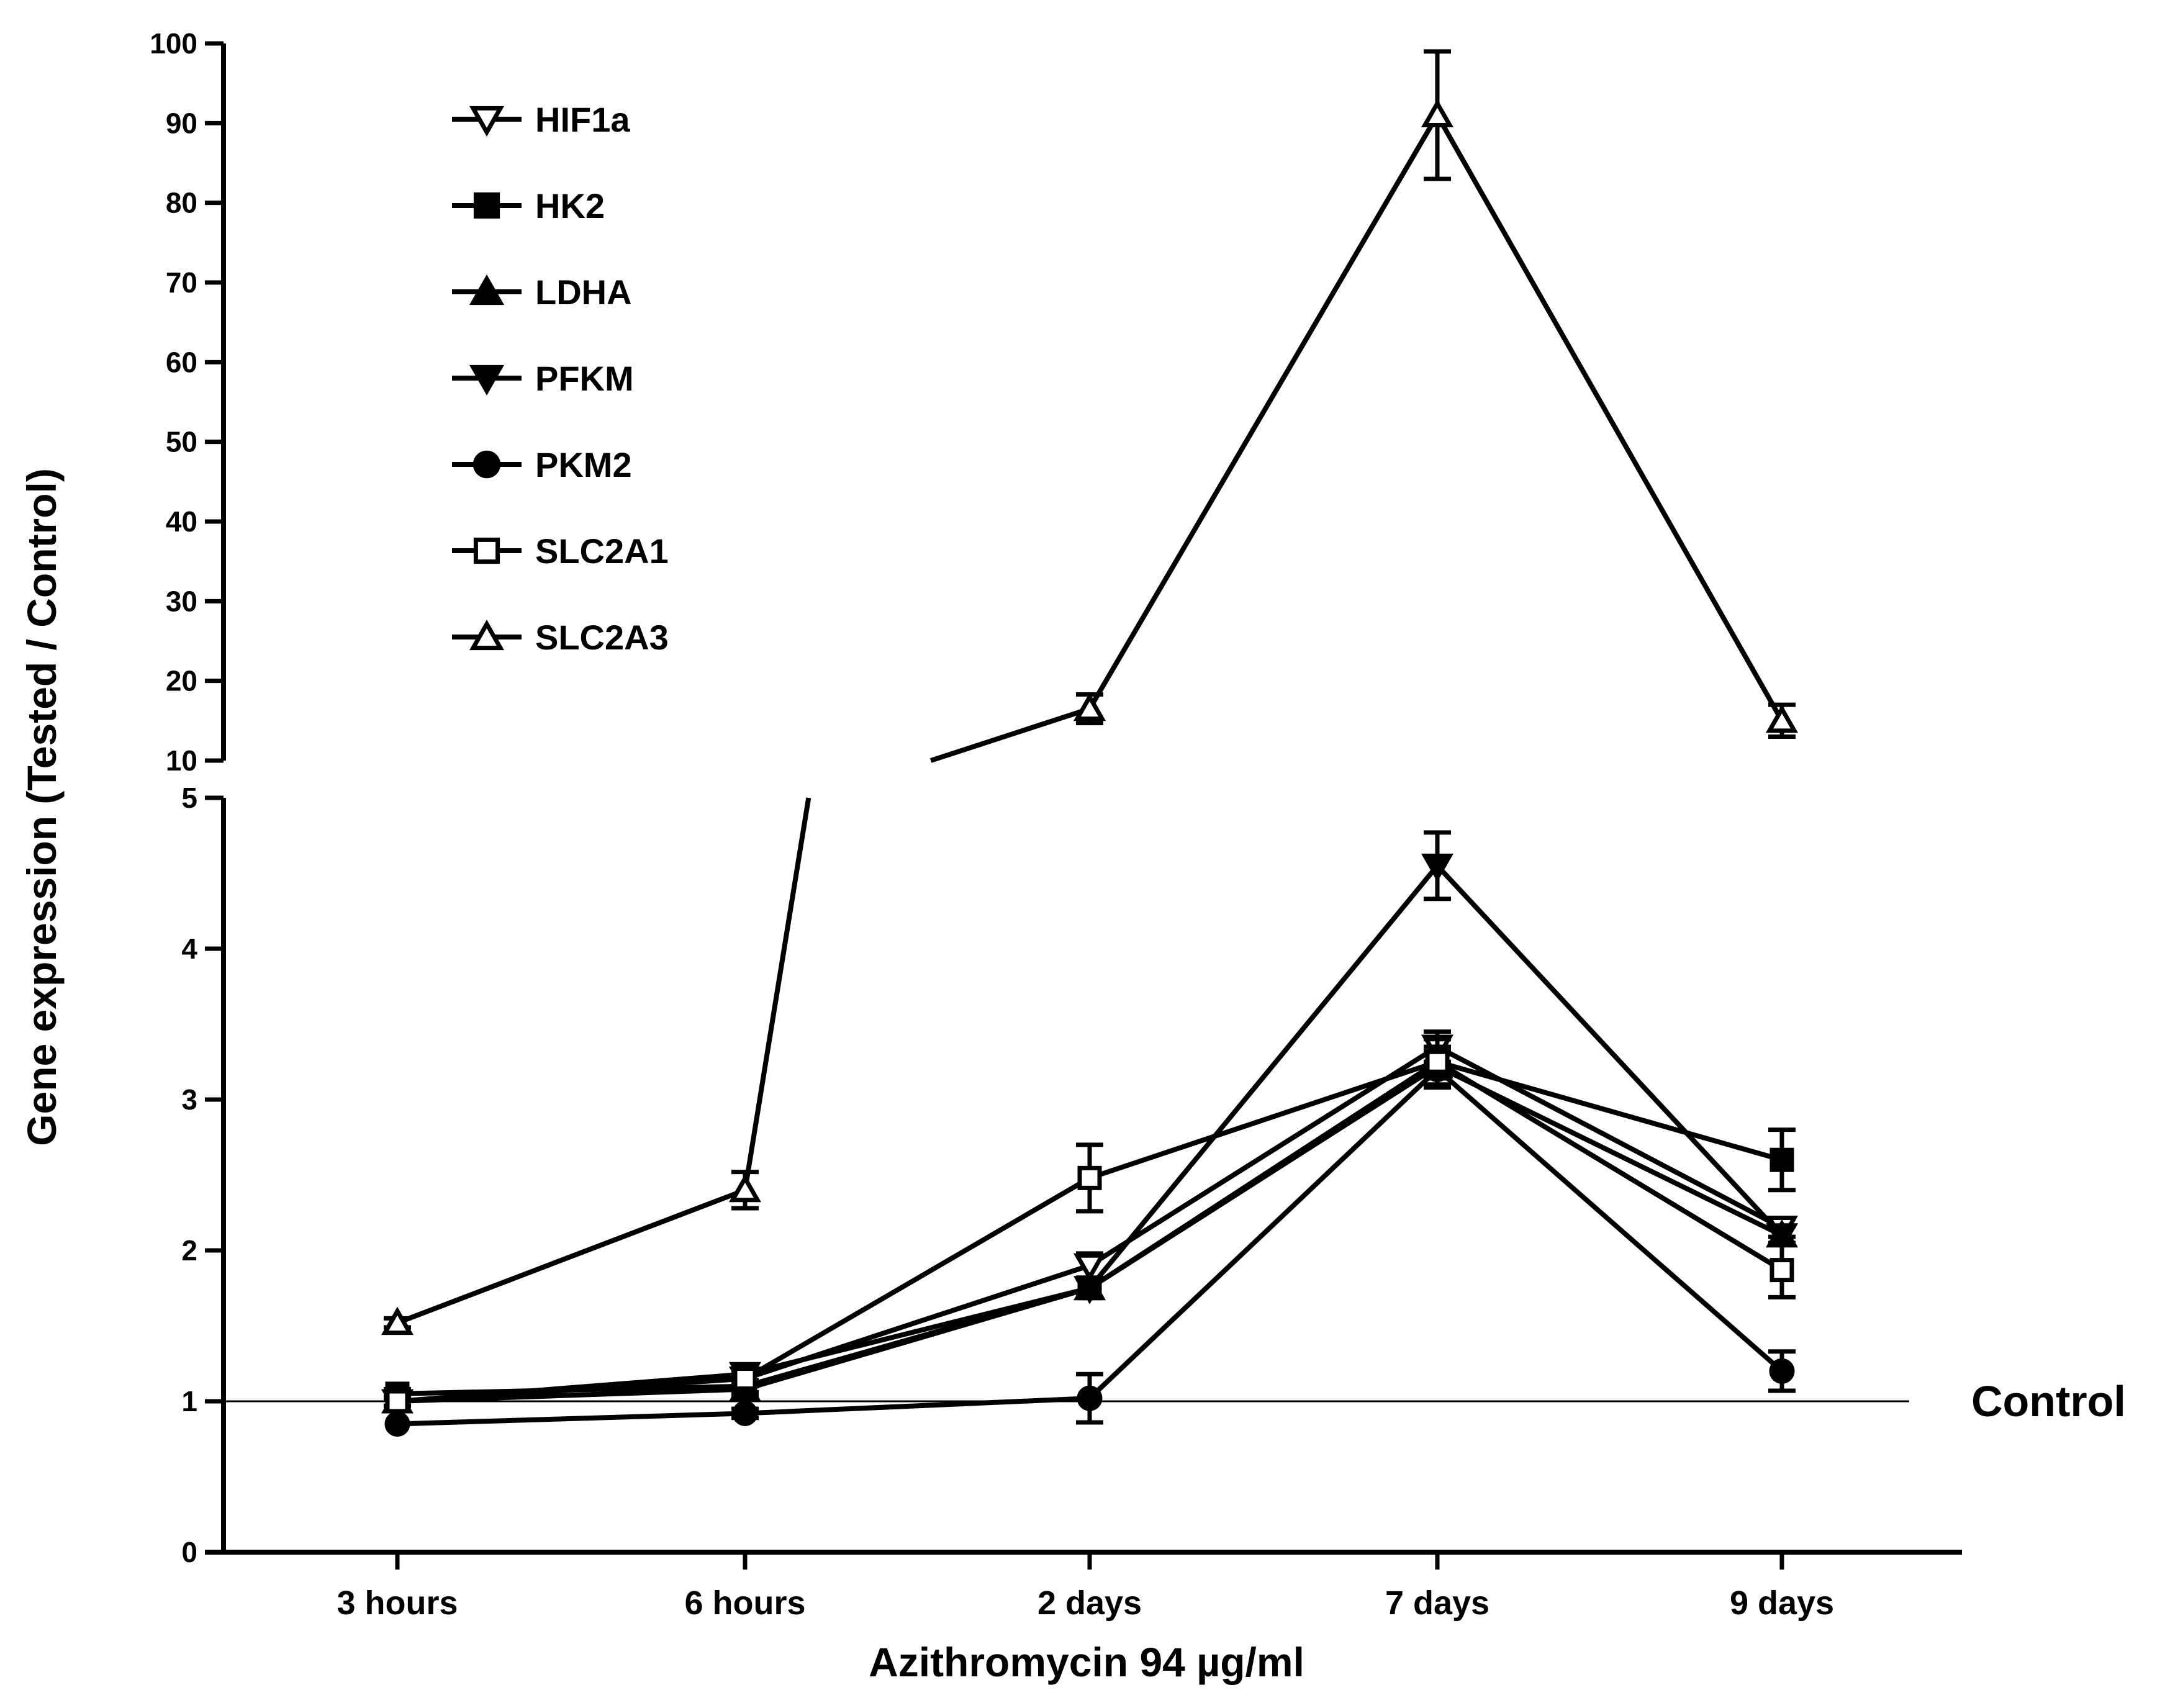  Describe the element at coordinates (1089, 1603) in the screenshot. I see `x-tick-label: 2 days` at that location.